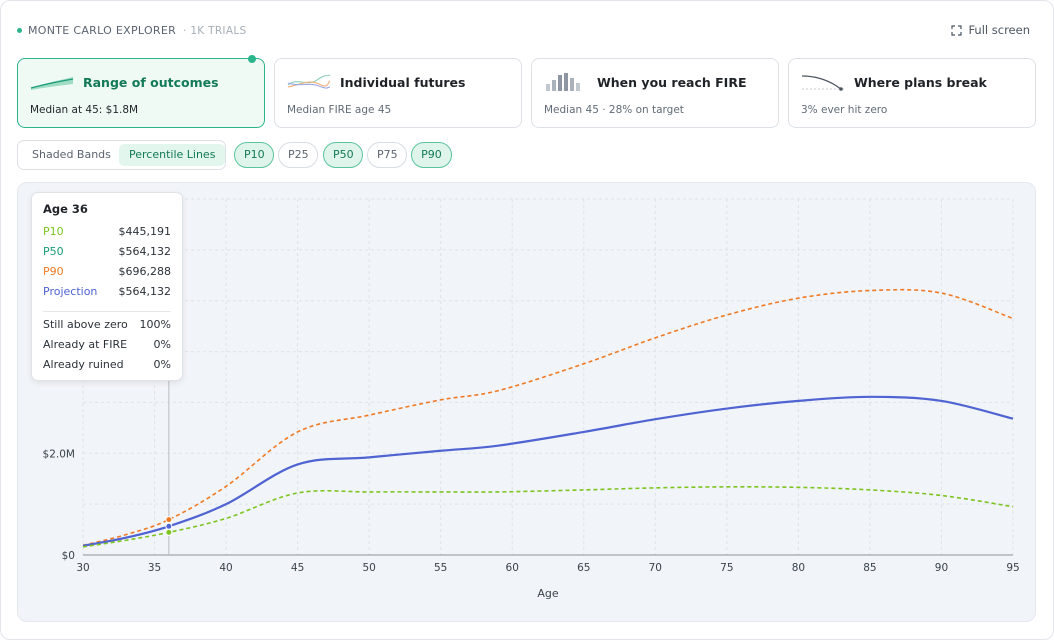  Describe the element at coordinates (297, 568) in the screenshot. I see `x-tick-label: 45` at that location.